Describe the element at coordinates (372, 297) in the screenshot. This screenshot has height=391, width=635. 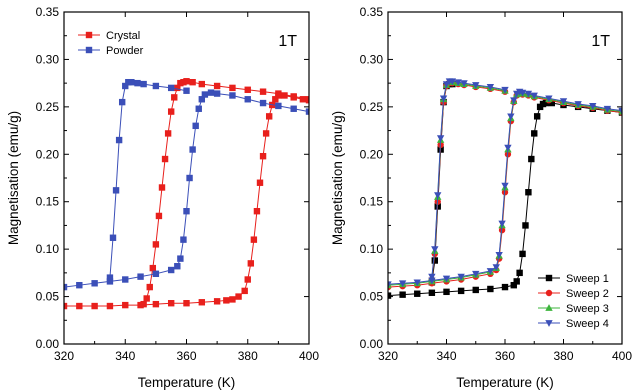
I see `y-tick-label: 0.05` at that location.